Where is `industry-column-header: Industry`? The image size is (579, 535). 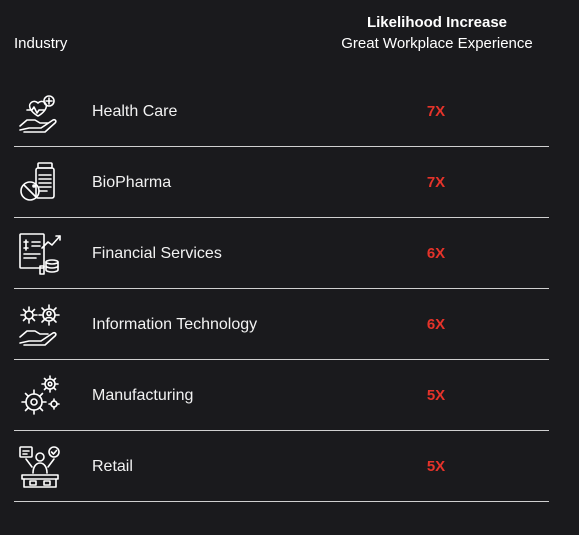
industry-column-header: Industry is located at coordinates (41, 43).